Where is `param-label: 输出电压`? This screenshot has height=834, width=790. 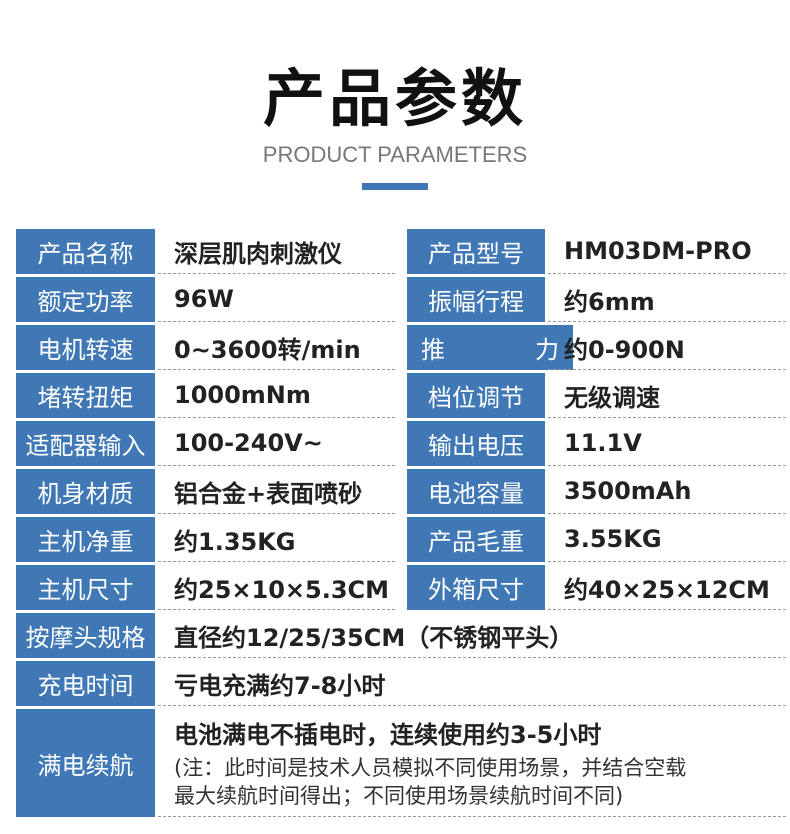
param-label: 输出电压 is located at coordinates (476, 443).